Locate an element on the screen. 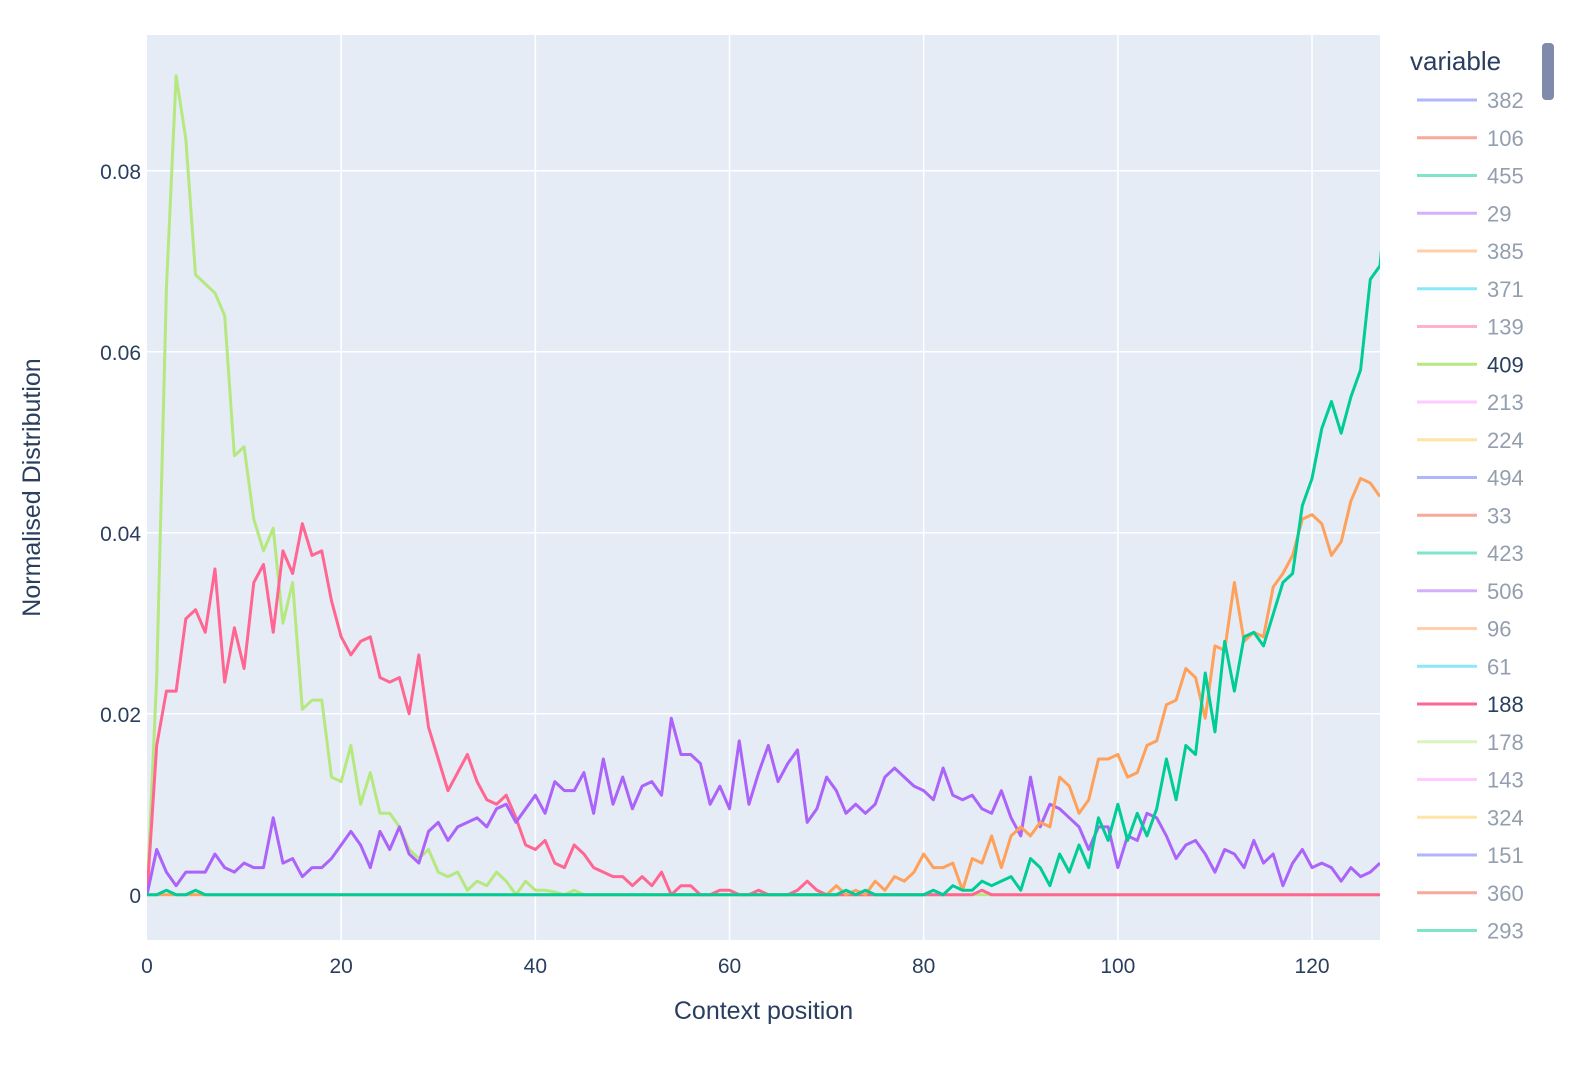 The image size is (1592, 1070). x-axis-ticks: 0 20 40 60 80 100 120 is located at coordinates (735, 966).